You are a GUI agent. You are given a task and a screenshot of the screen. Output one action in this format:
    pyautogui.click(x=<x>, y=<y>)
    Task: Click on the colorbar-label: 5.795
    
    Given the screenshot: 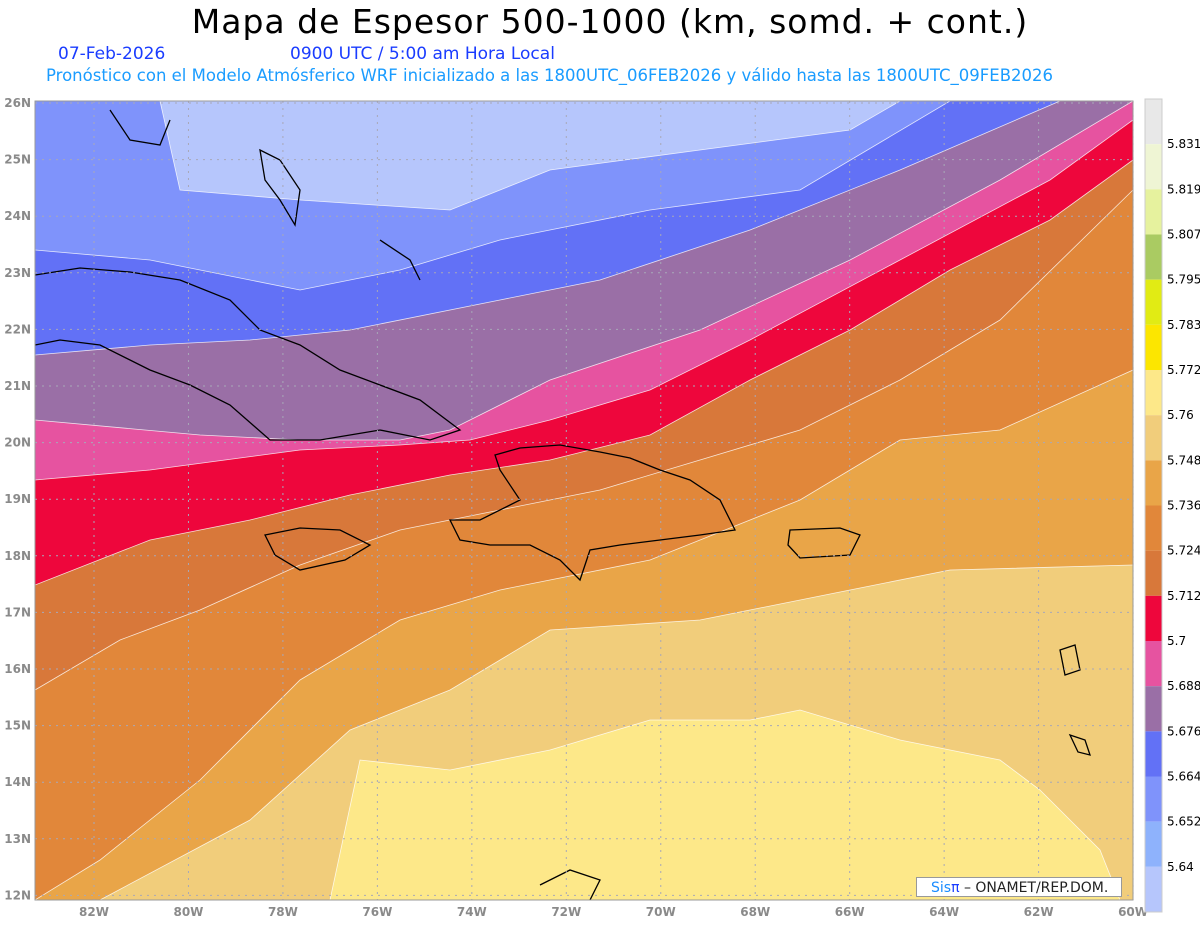 What is the action you would take?
    pyautogui.click(x=1183, y=280)
    